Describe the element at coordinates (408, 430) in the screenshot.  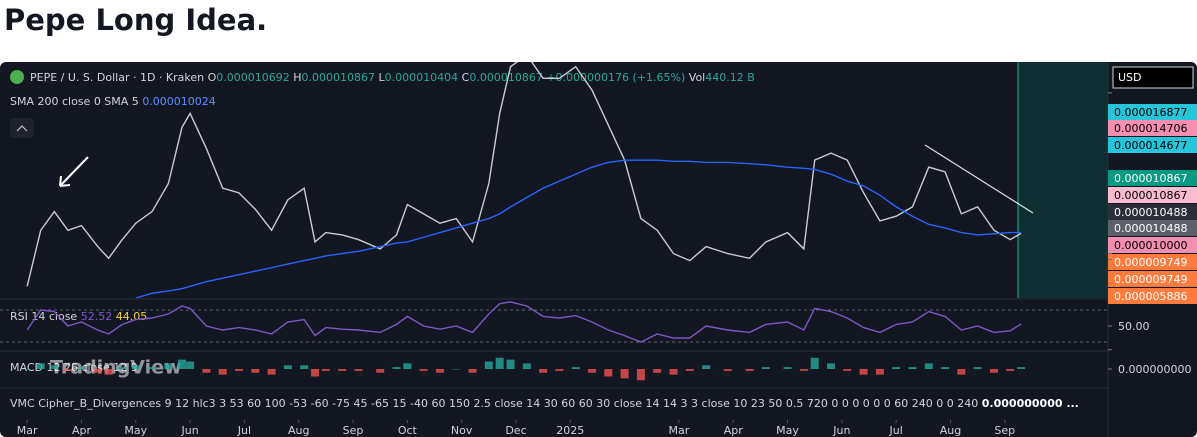
I see `x-tick-label: Oct` at that location.